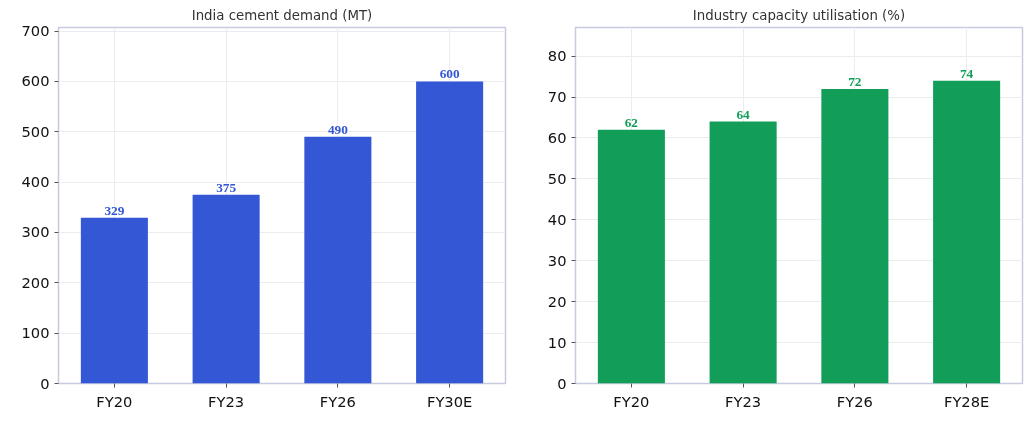 This screenshot has height=423, width=1035. What do you see at coordinates (966, 73) in the screenshot?
I see `data-label: 74` at bounding box center [966, 73].